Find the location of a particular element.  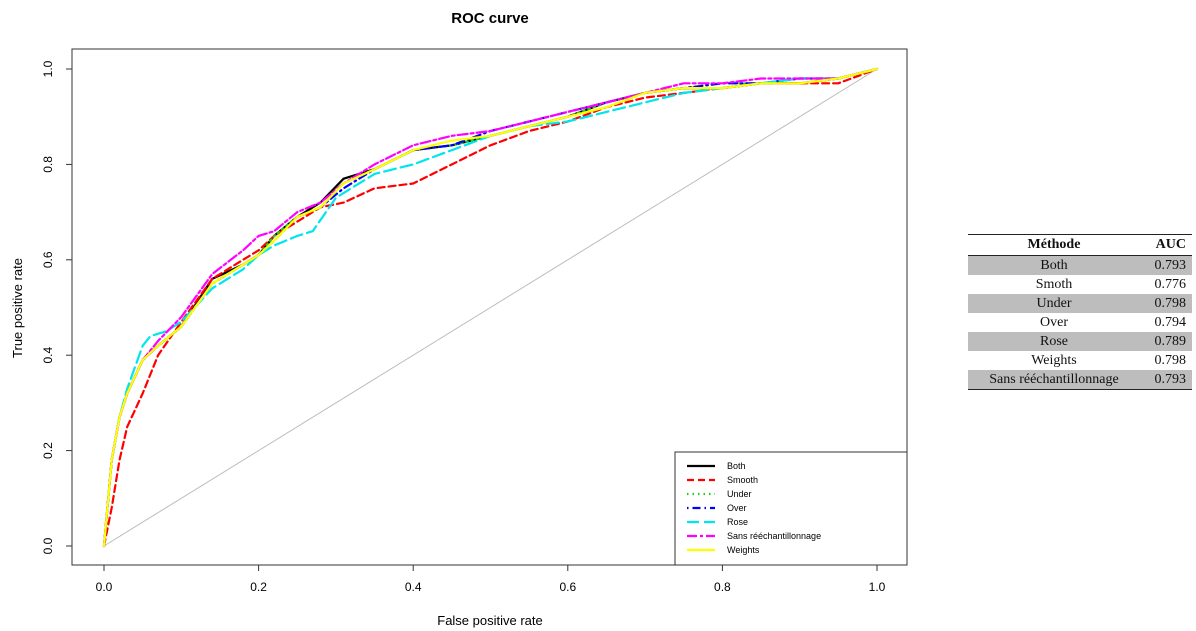

x-tick-label: 0.2 is located at coordinates (258, 587).